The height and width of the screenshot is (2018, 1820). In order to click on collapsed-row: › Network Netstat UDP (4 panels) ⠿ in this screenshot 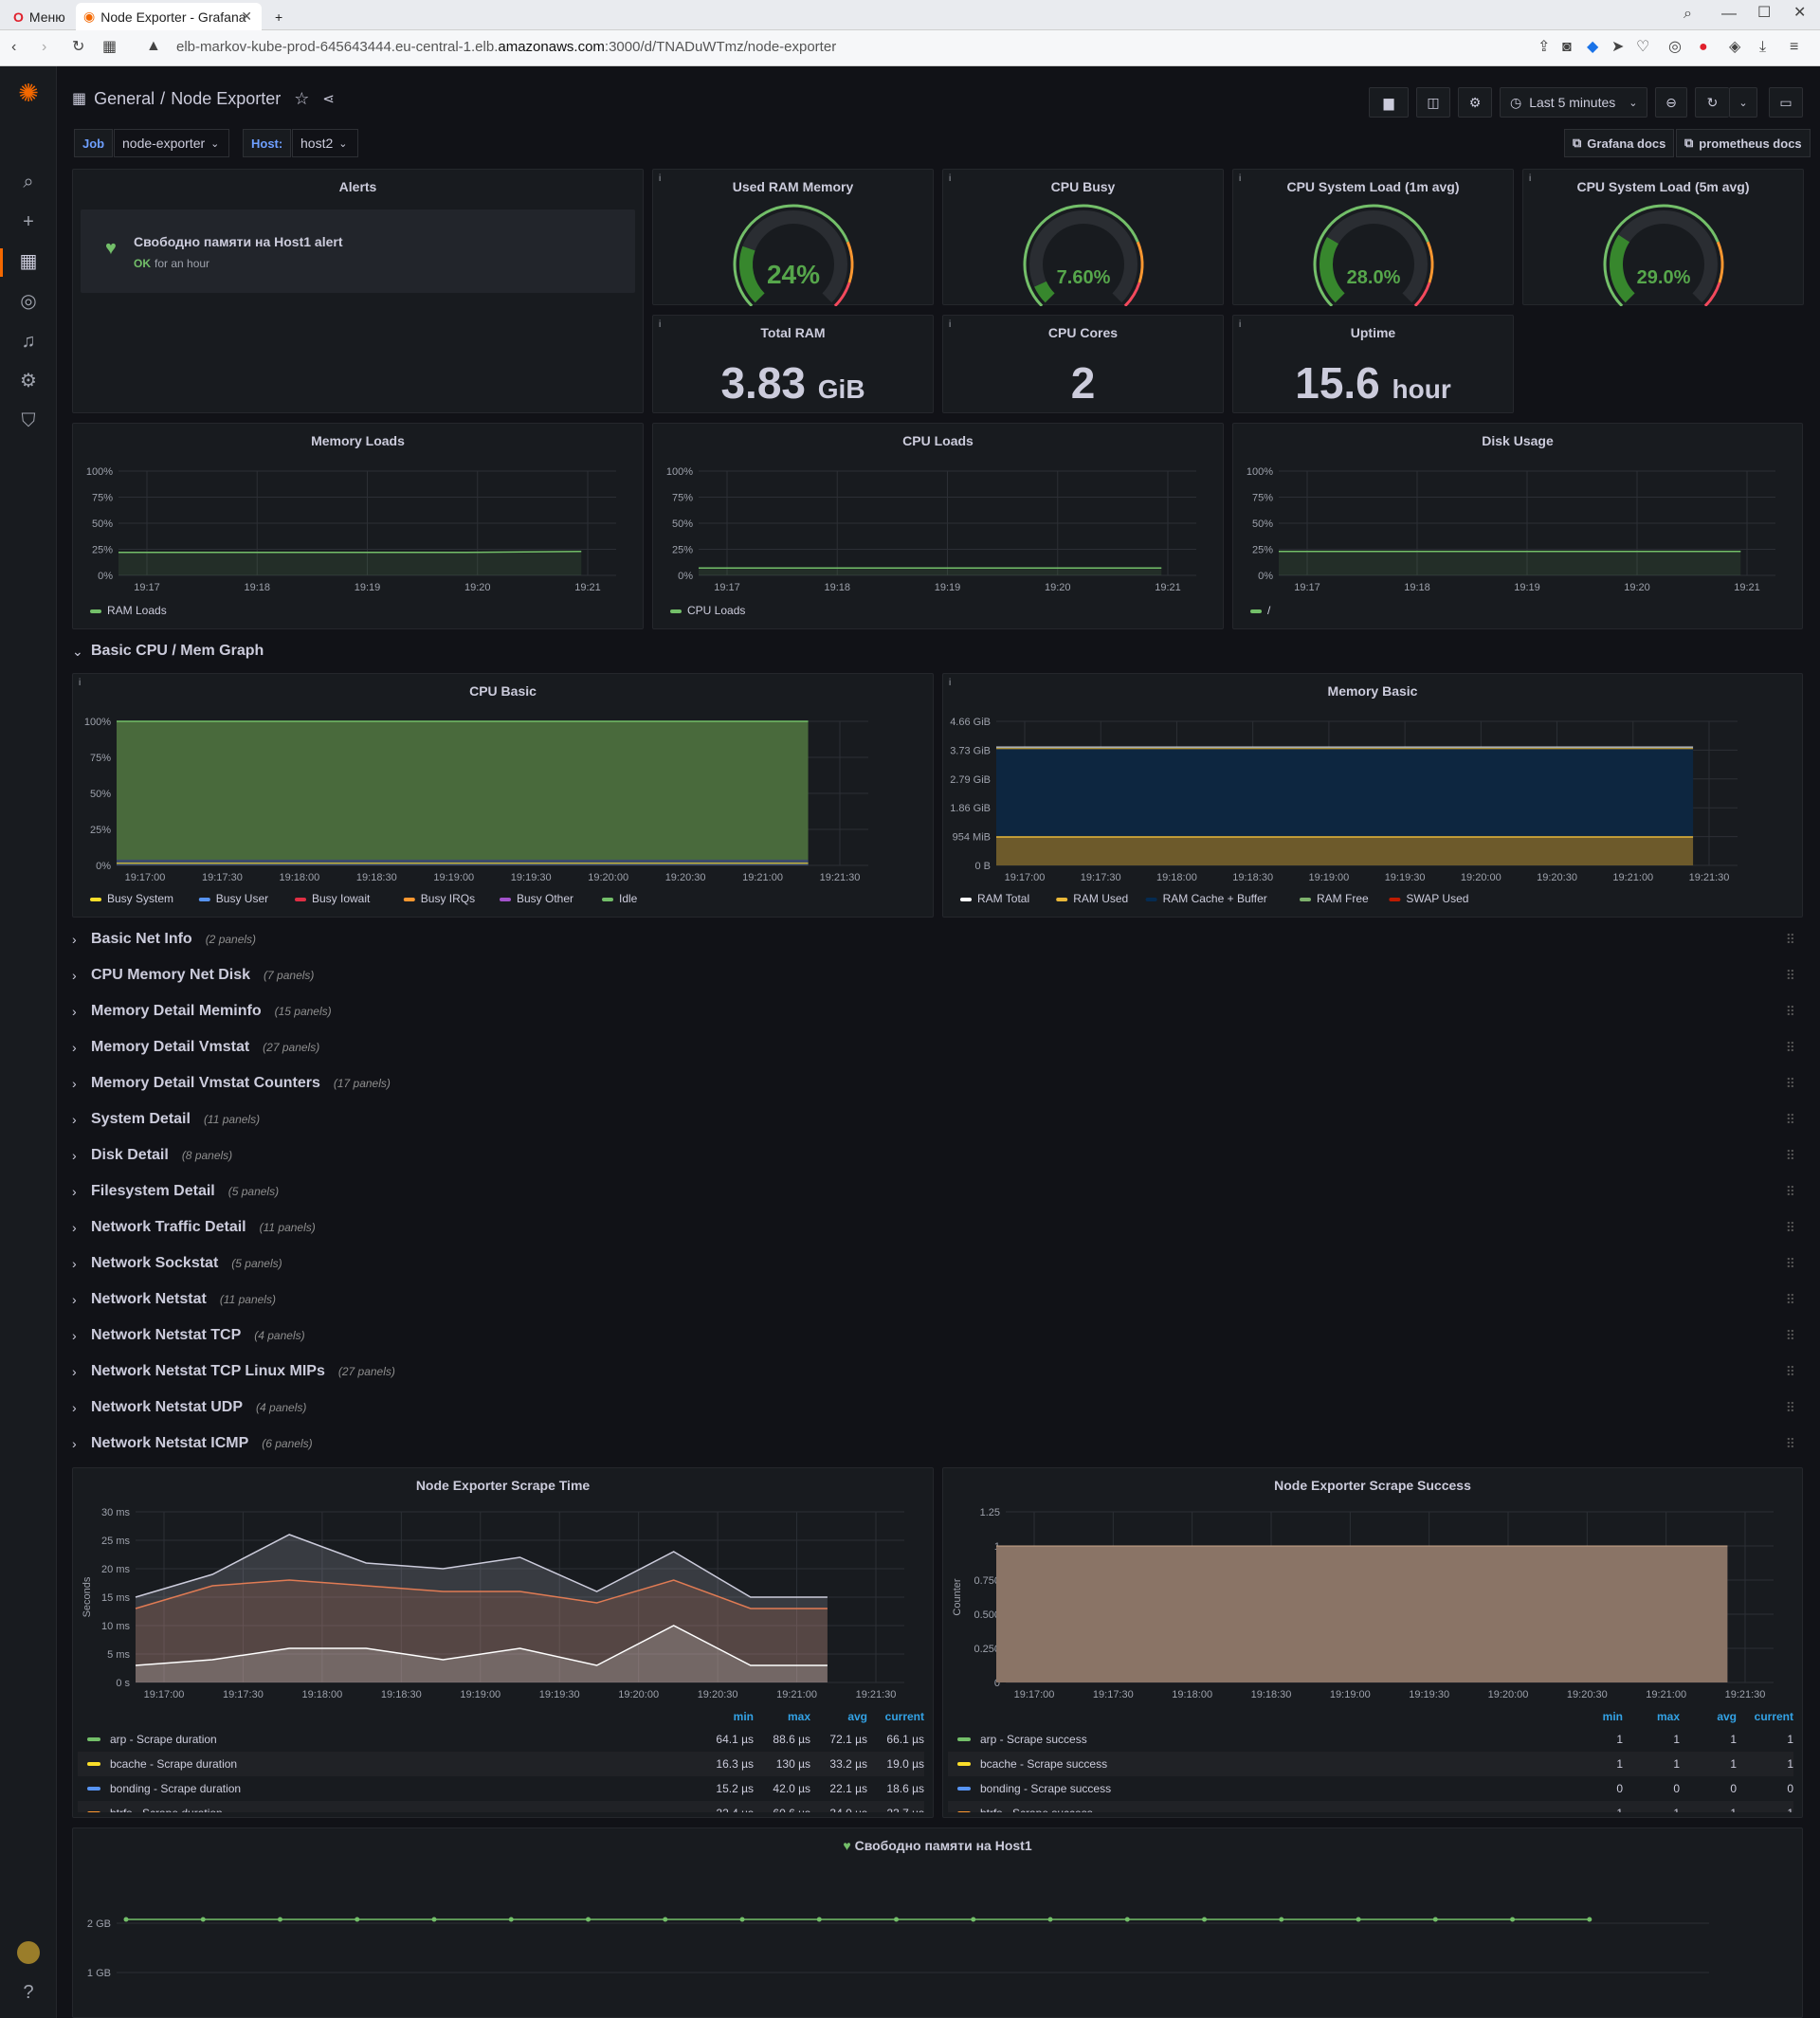, I will do `click(937, 1408)`.